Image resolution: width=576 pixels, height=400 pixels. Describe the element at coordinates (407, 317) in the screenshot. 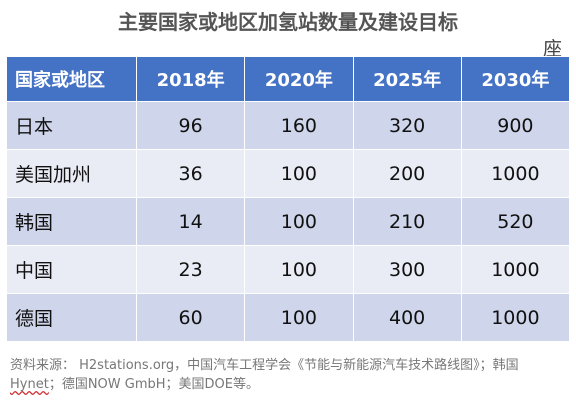

I see `value-cell: 400` at that location.